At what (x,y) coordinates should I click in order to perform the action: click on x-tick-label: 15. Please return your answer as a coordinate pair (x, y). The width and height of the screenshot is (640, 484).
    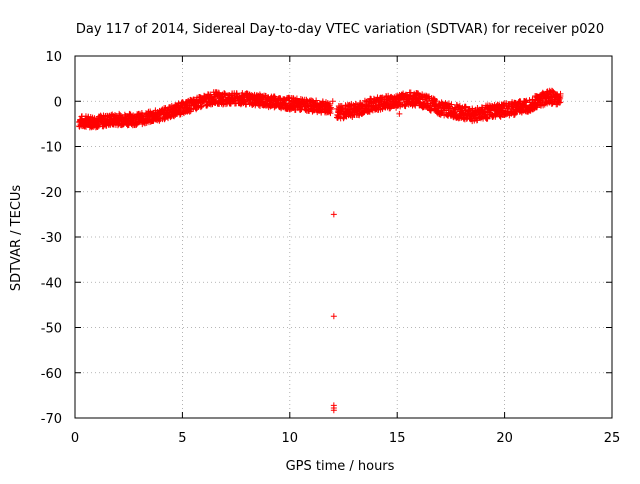
    Looking at the image, I should click on (397, 438).